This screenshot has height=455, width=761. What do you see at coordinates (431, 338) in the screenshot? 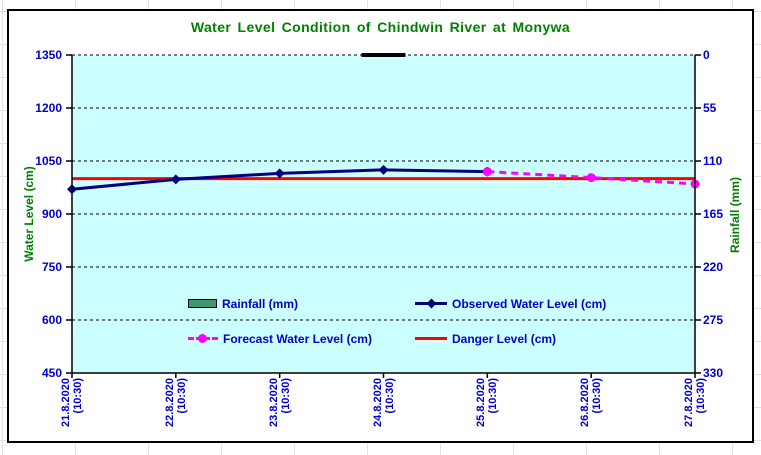
I see `danger-line-swatch-icon` at bounding box center [431, 338].